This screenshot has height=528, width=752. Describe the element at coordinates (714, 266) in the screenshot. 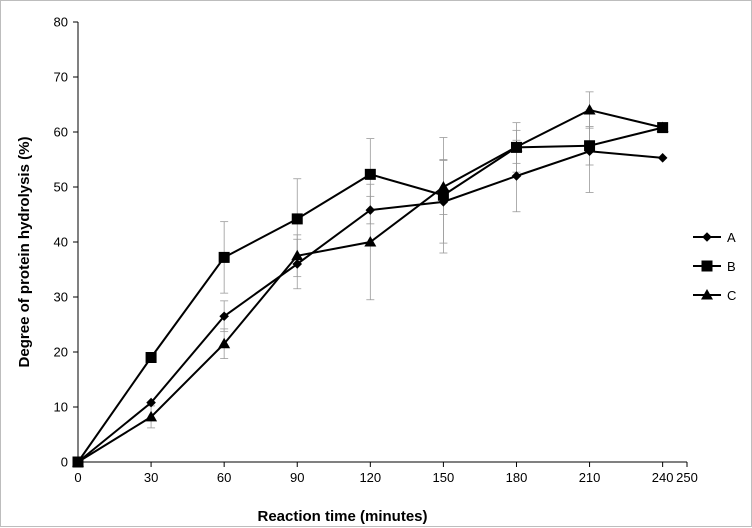

I see `legend: ABC` at that location.